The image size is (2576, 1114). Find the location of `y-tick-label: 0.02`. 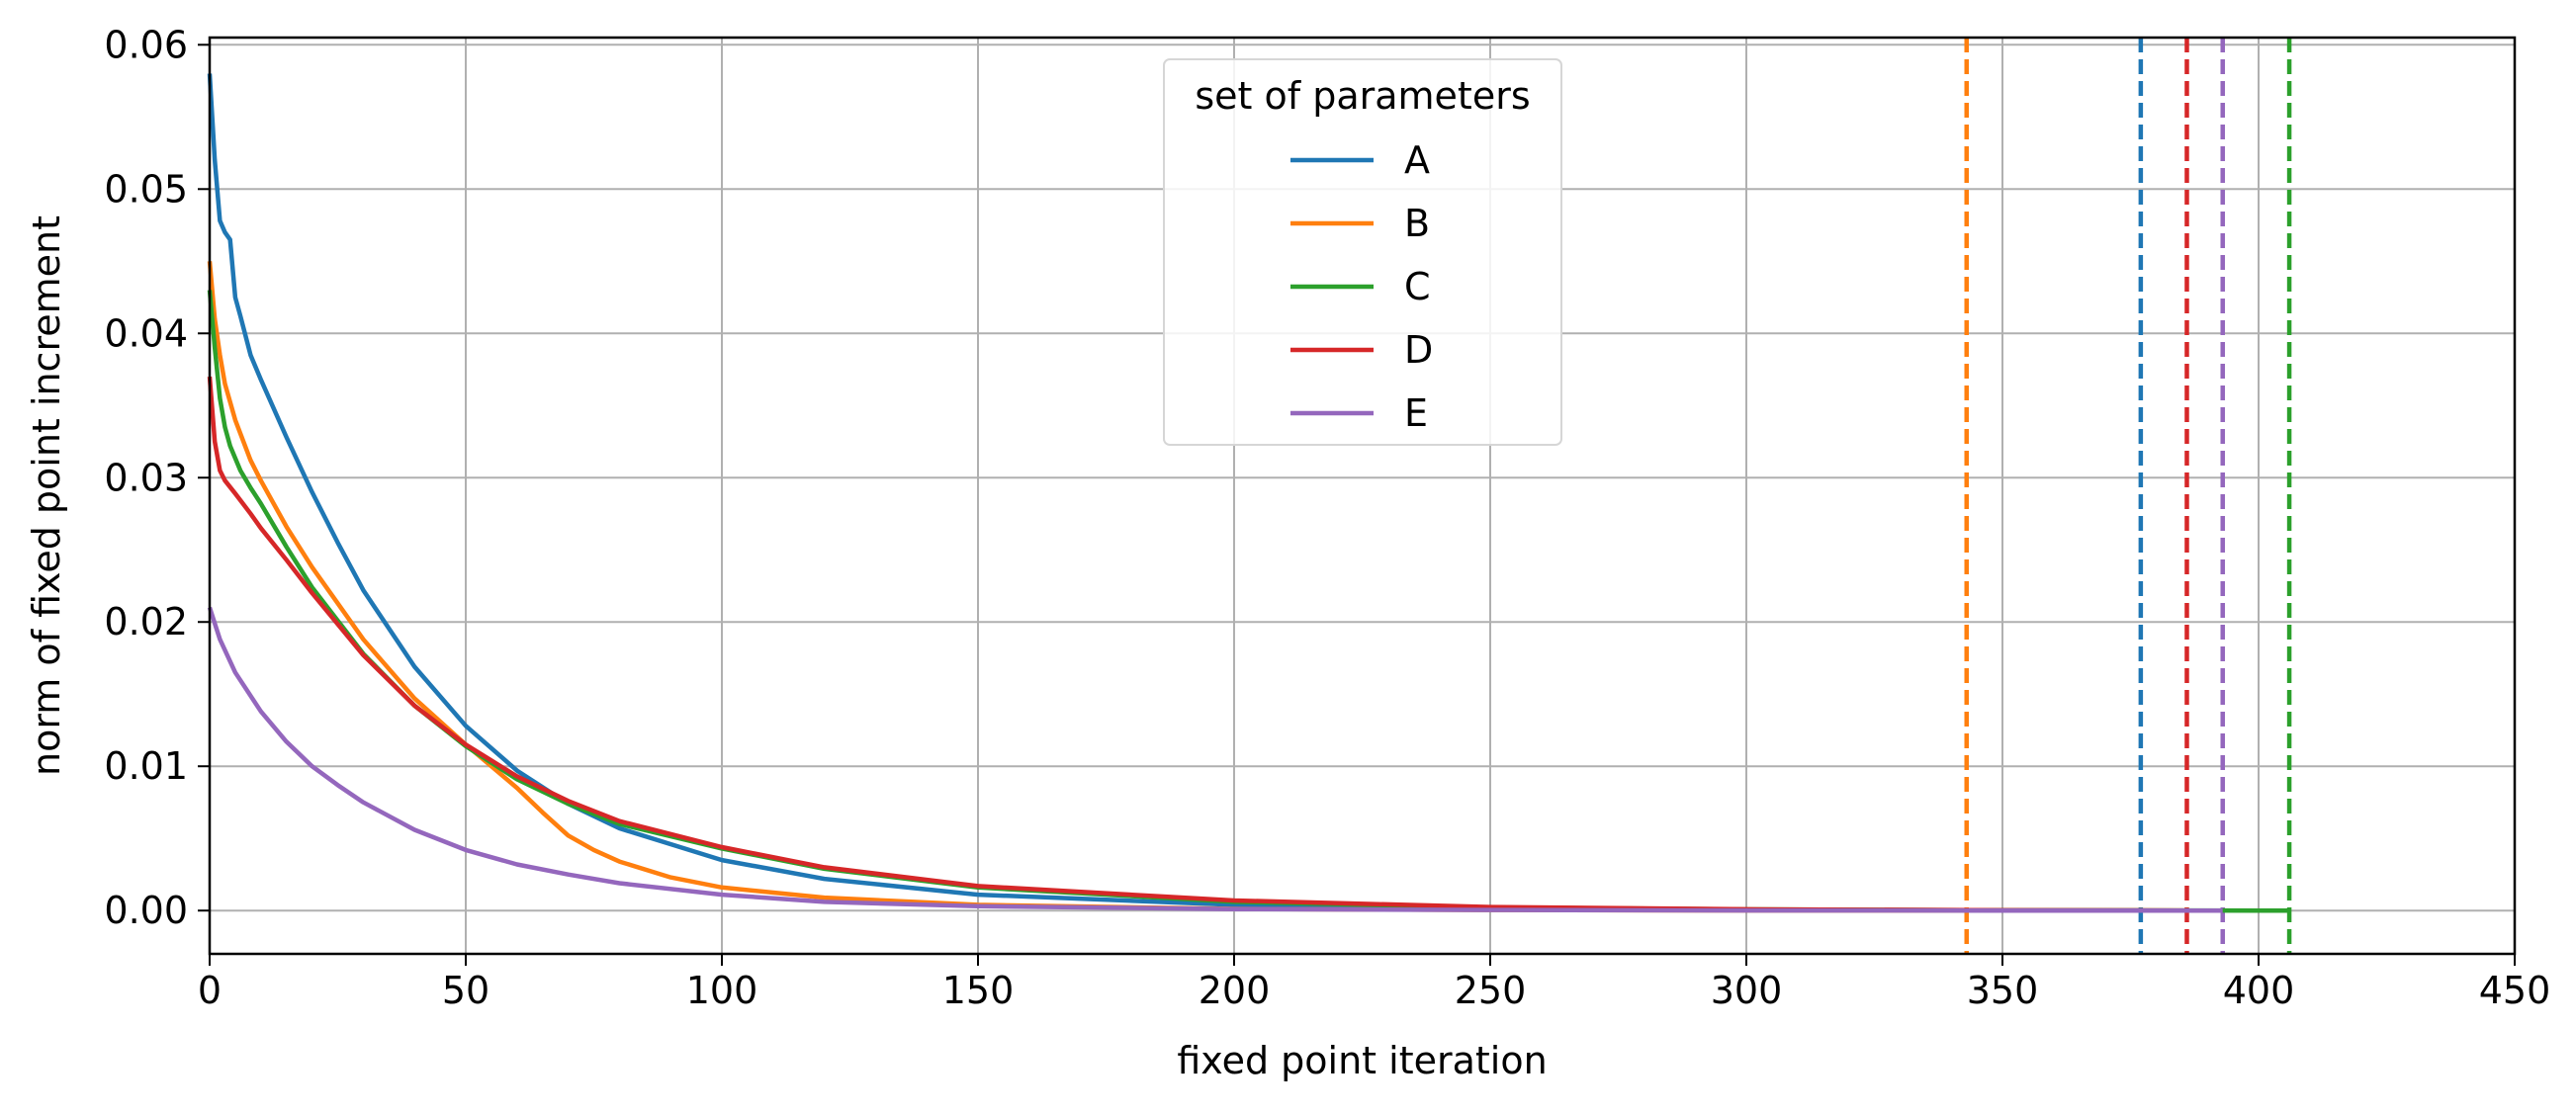

y-tick-label: 0.02 is located at coordinates (146, 621).